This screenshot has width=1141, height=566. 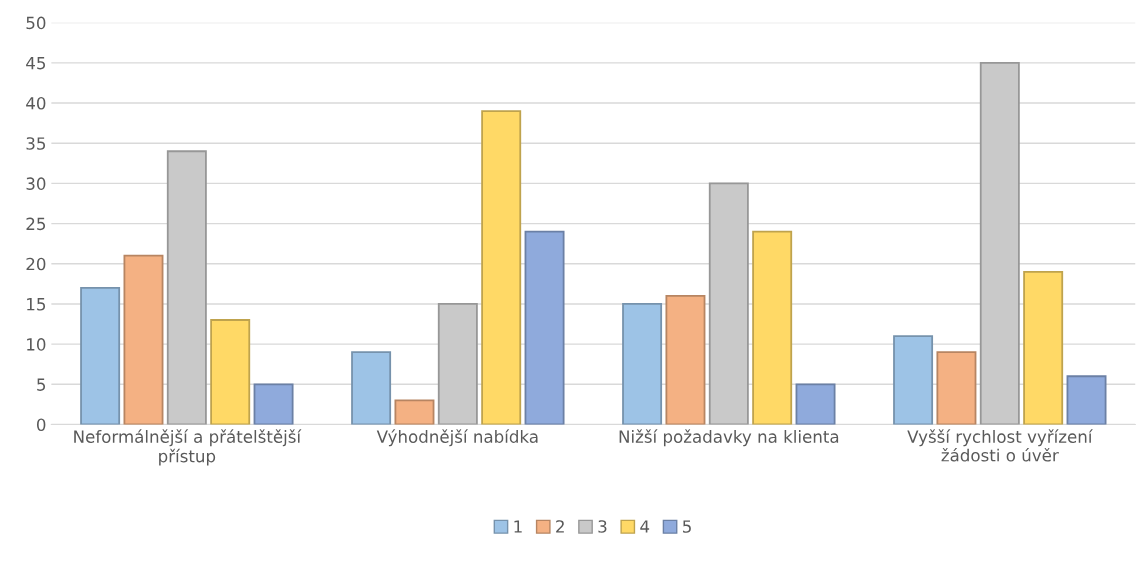 I want to click on x-tick-label: Vyšší rychlost vyřízení žádosti o úvěr, so click(x=1000, y=445).